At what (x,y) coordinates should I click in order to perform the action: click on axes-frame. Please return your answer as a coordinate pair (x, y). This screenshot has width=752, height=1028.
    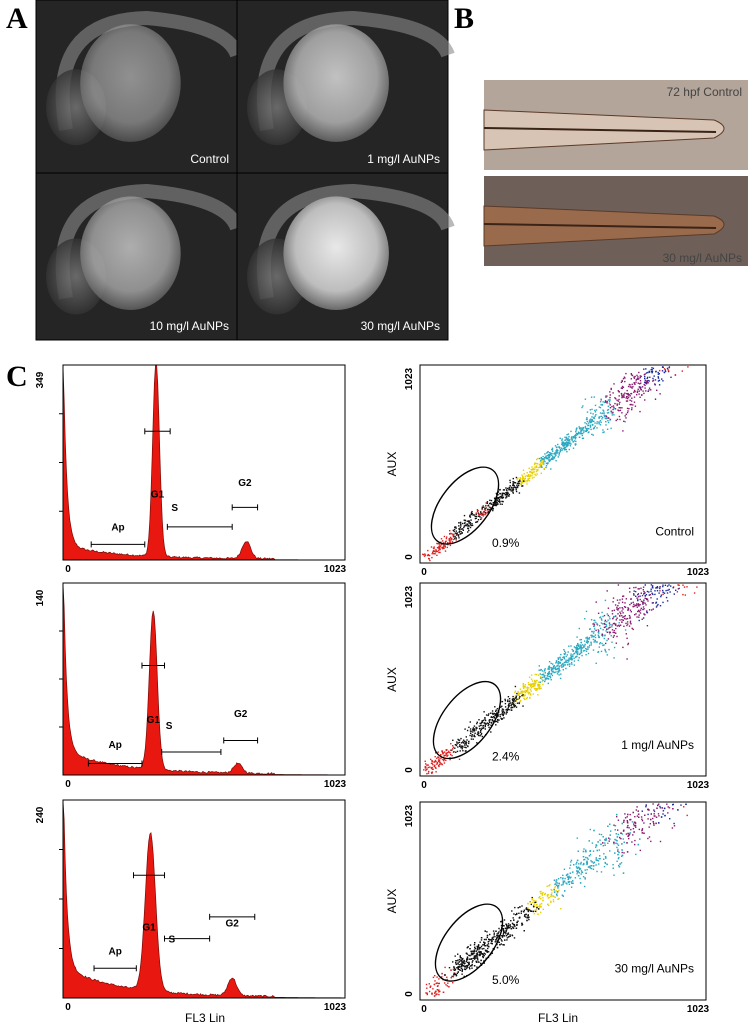
    Looking at the image, I should click on (204, 462).